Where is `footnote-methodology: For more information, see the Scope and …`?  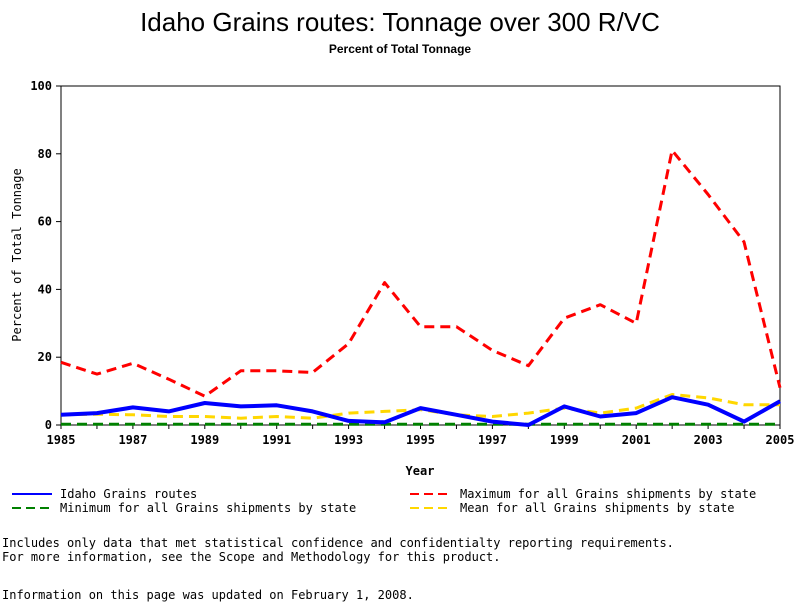
footnote-methodology: For more information, see the Scope and … is located at coordinates (251, 557).